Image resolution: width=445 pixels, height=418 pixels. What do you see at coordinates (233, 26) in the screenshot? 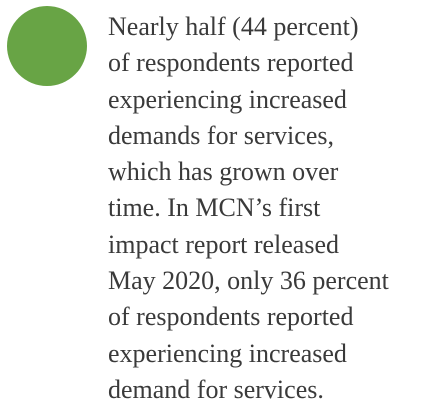
I see `text-line: Nearly half (44 percent)` at bounding box center [233, 26].